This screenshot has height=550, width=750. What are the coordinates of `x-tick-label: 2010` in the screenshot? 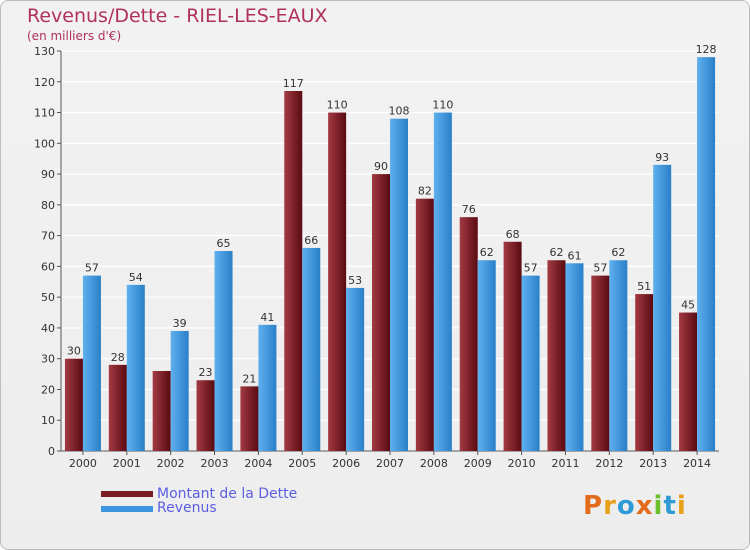 It's located at (522, 463).